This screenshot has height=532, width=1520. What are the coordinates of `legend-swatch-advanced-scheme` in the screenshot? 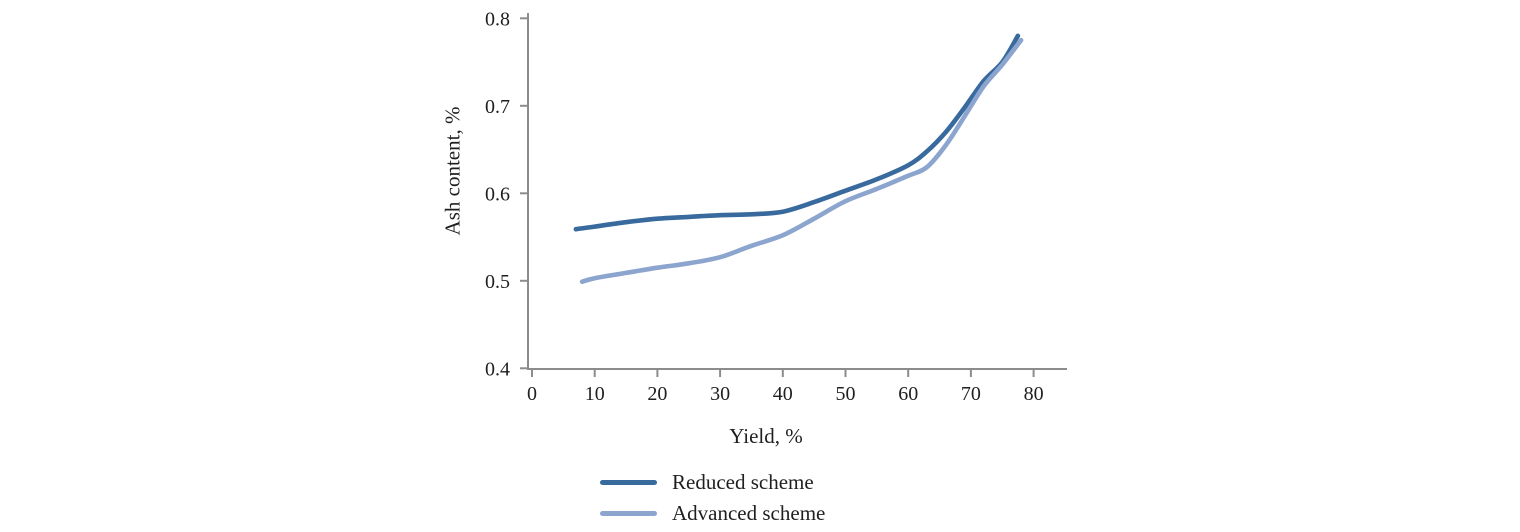 It's located at (628, 513).